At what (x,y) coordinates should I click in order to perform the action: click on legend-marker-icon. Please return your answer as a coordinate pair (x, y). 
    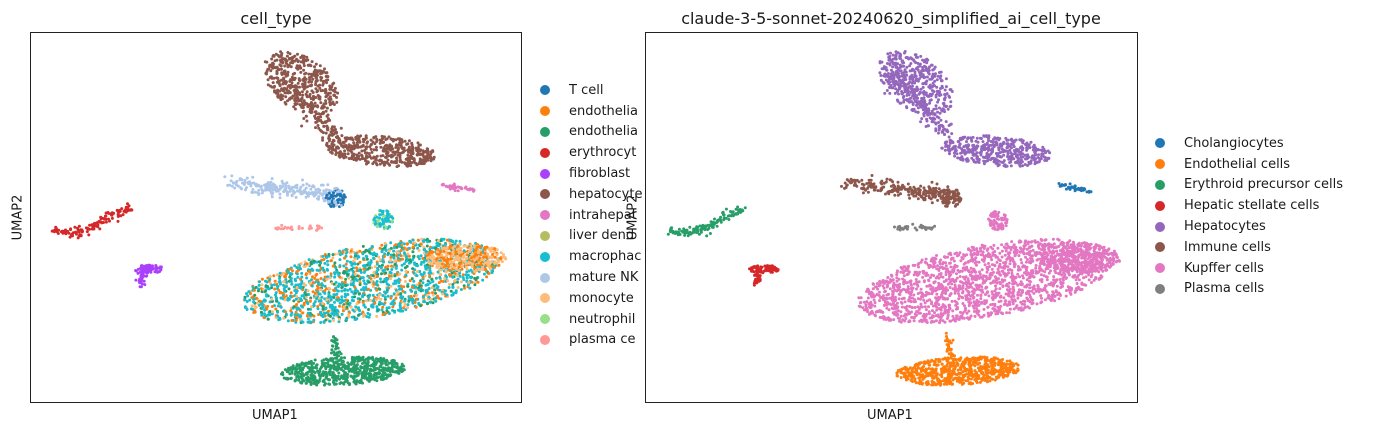
    Looking at the image, I should click on (545, 339).